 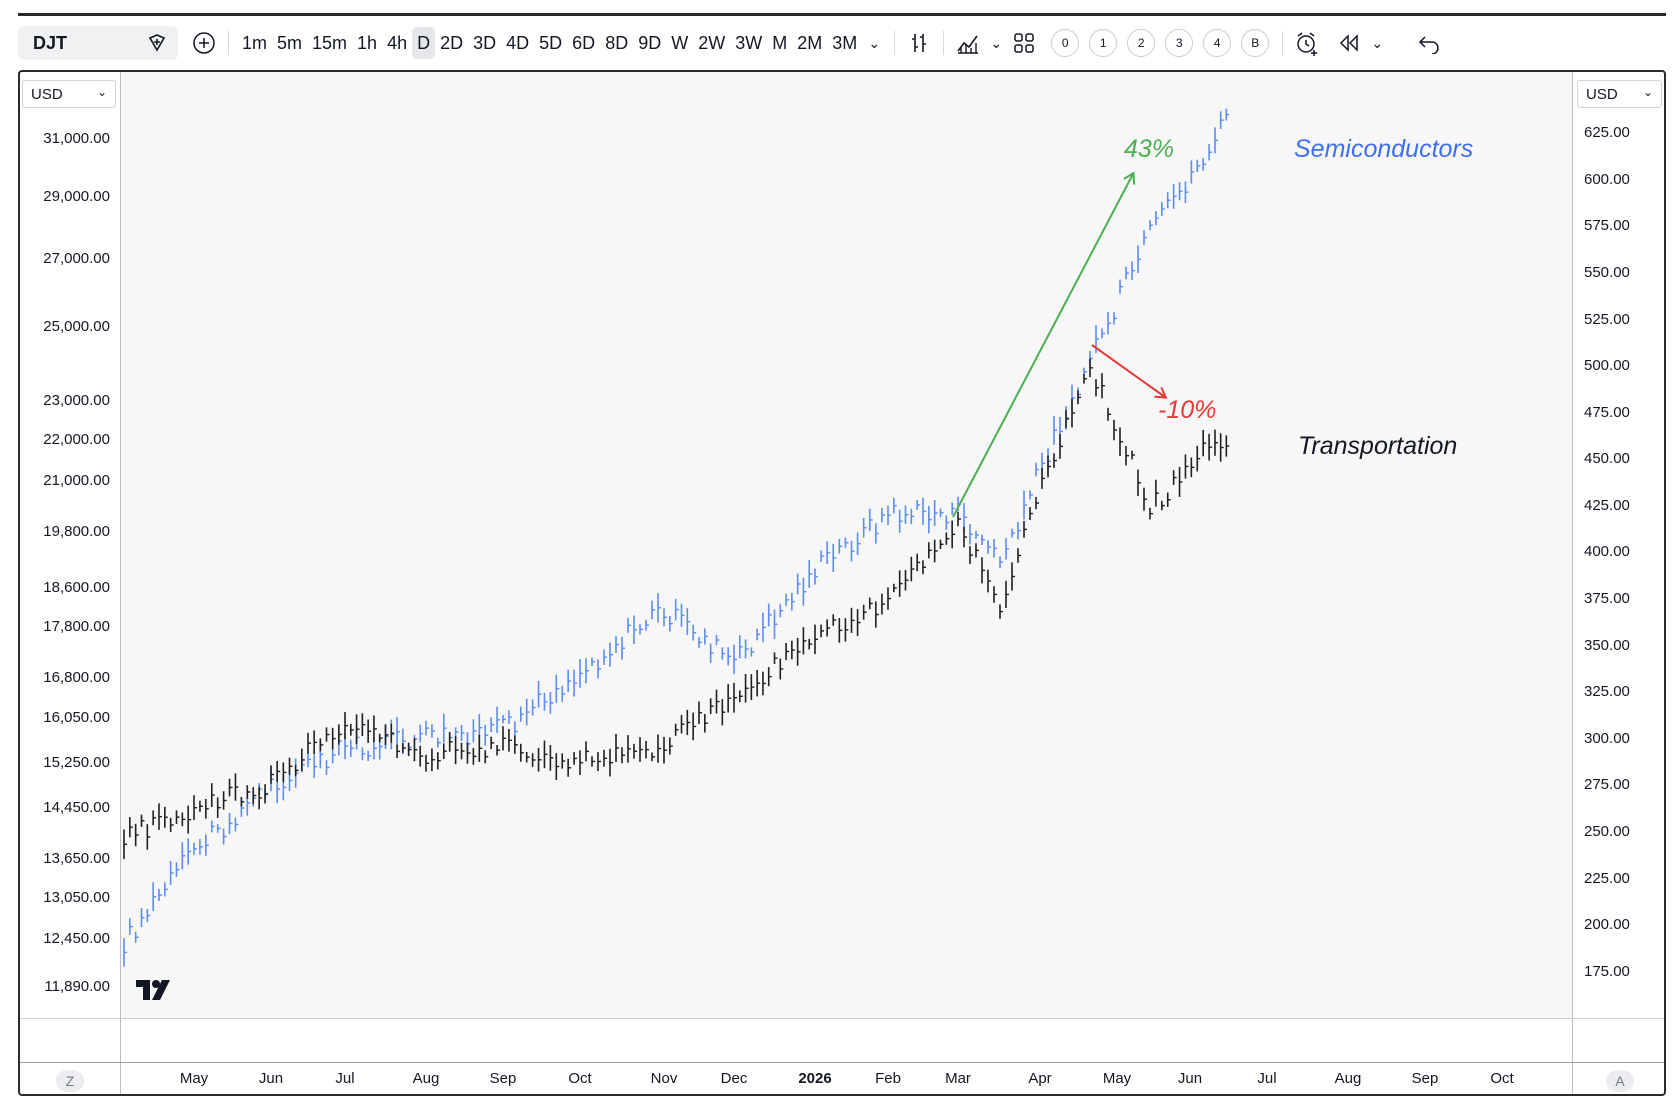 I want to click on right-scale-tick-label: 425.00, so click(x=1607, y=505).